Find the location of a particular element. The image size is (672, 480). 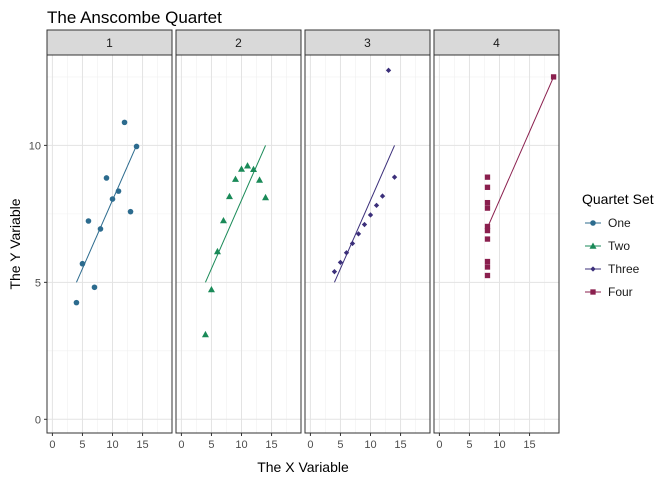

y-tick-label: 0 is located at coordinates (38, 420).